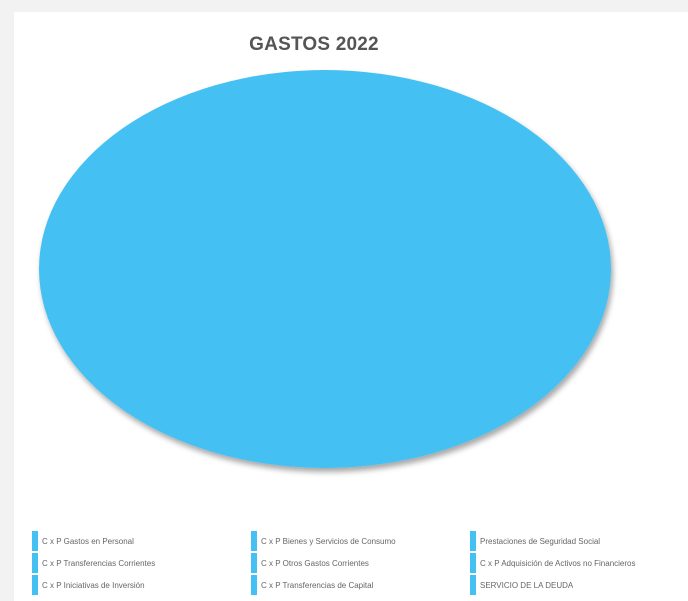 This screenshot has height=601, width=688. I want to click on legend-item: SERVICIO DE LA DEUDA, so click(522, 585).